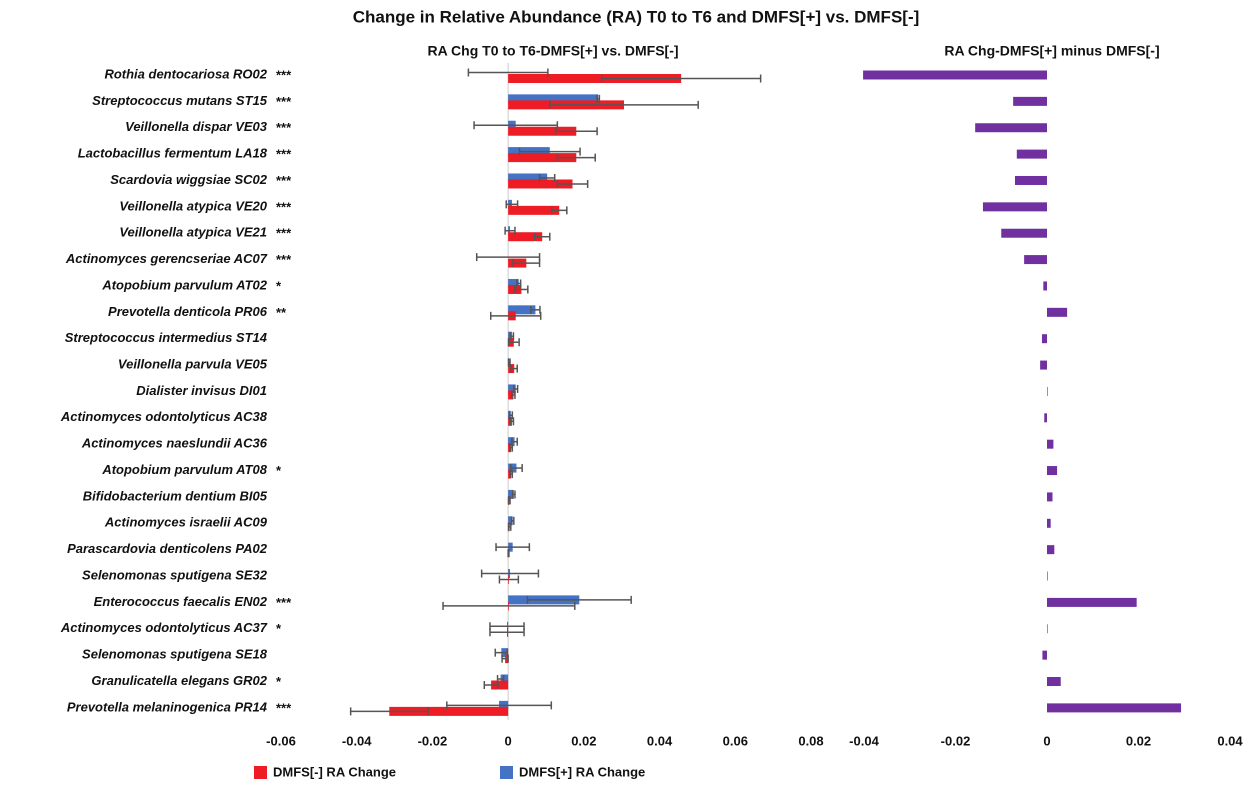 Image resolution: width=1254 pixels, height=790 pixels. Describe the element at coordinates (174, 443) in the screenshot. I see `category-label: Actinomyces naeslundii AC36` at that location.